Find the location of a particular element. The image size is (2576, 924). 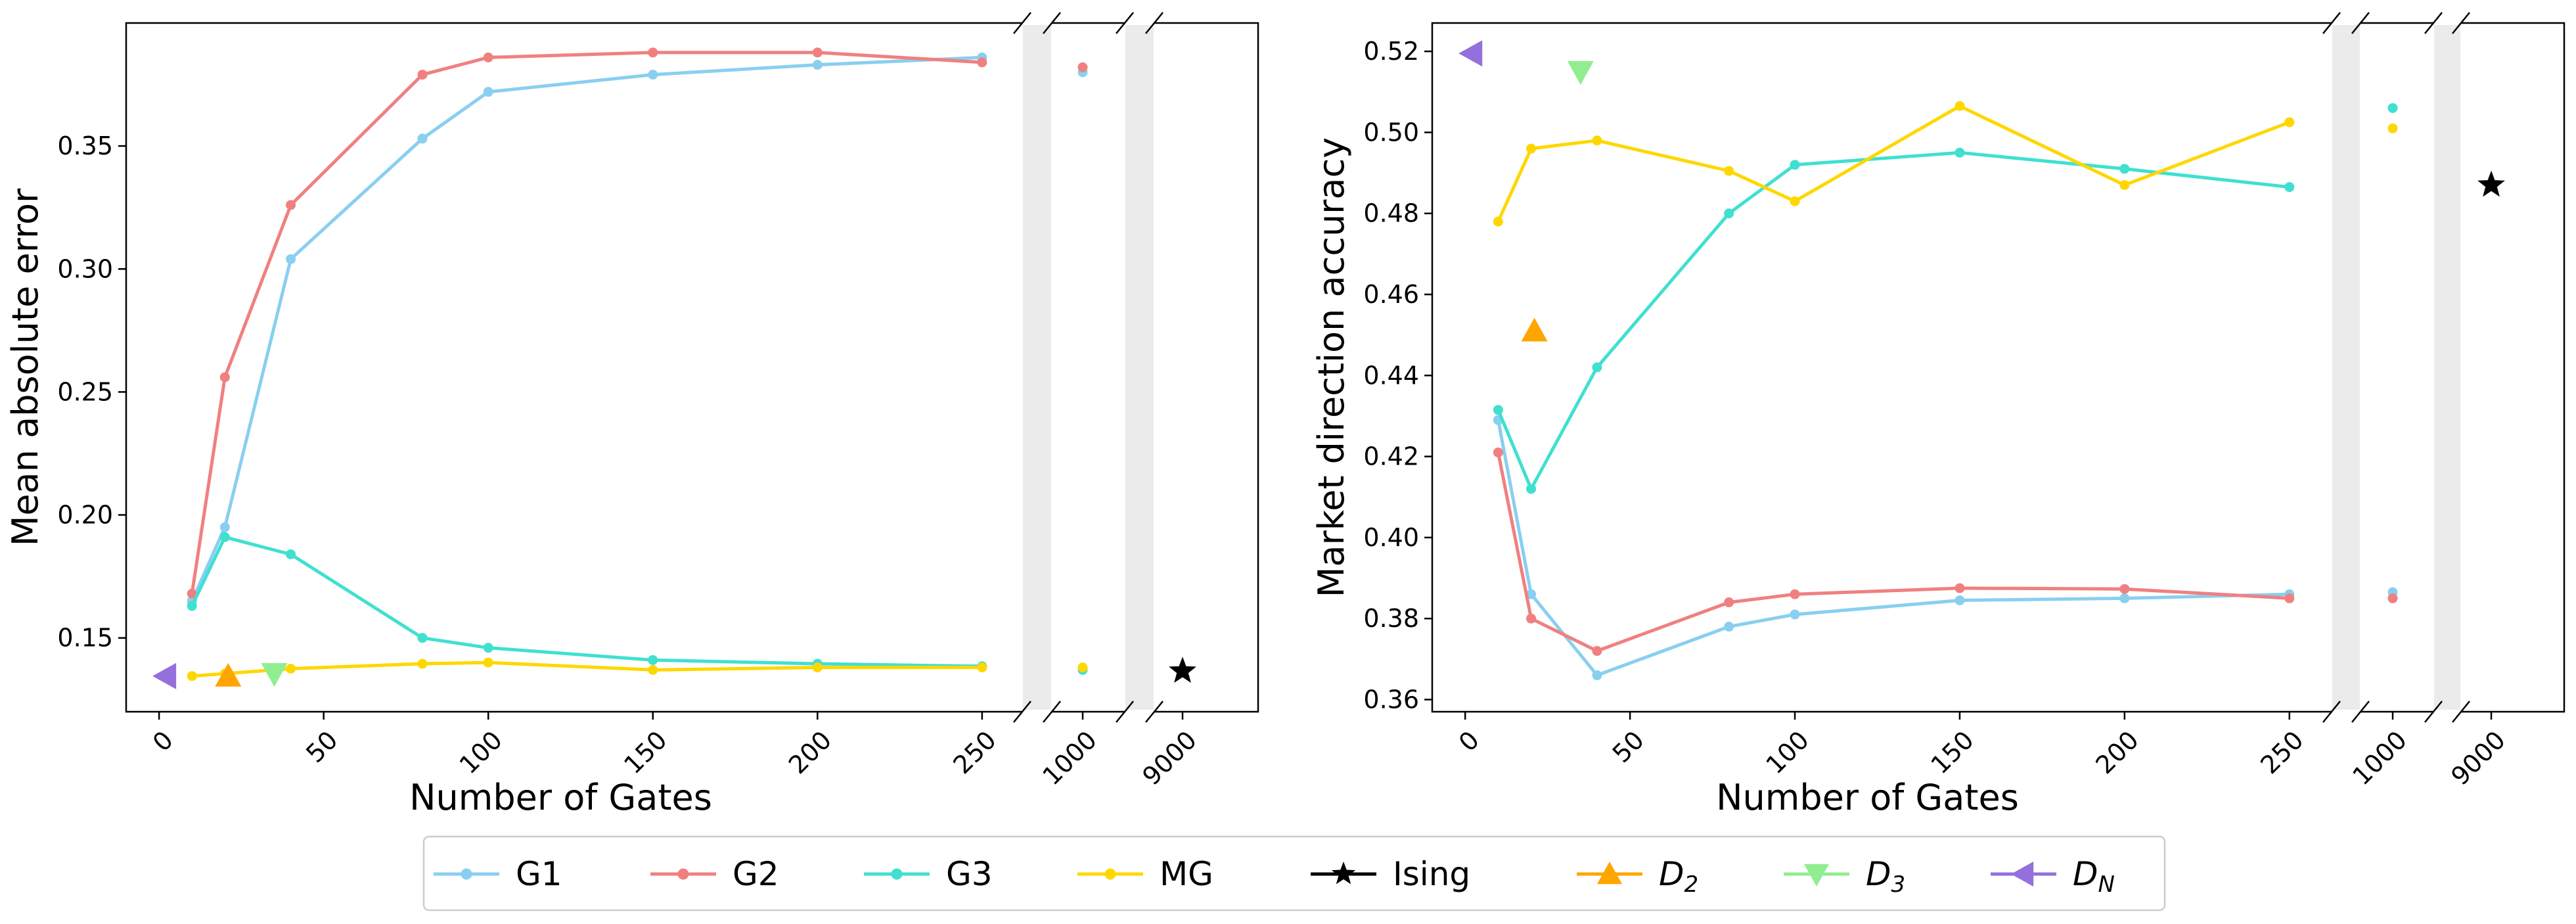

legend-g3-marker is located at coordinates (897, 874).